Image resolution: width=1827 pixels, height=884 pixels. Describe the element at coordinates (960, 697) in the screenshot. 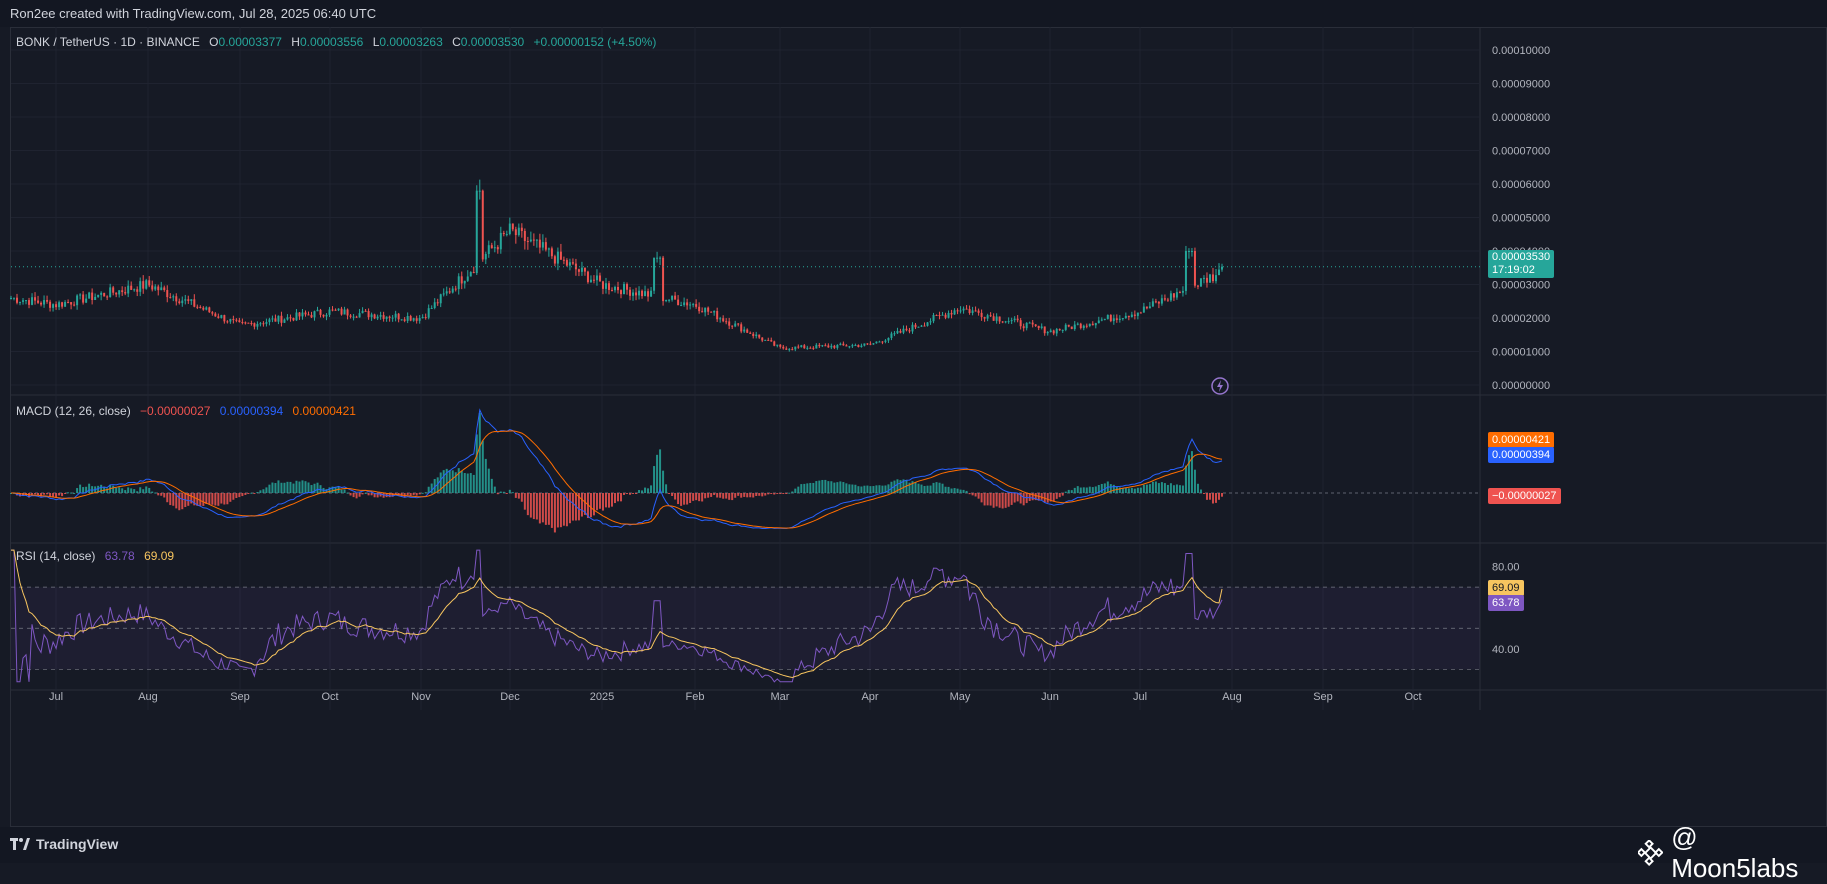

I see `x-tick-label: May` at that location.